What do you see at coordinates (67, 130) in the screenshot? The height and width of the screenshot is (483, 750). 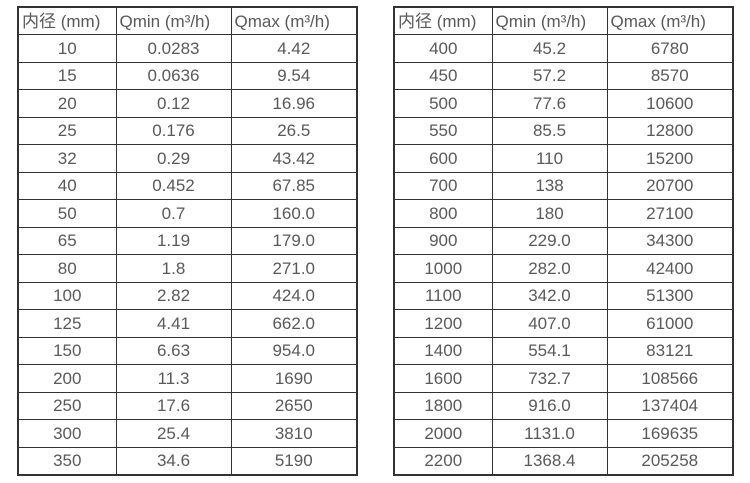 I see `cell-inner-diameter: 25` at bounding box center [67, 130].